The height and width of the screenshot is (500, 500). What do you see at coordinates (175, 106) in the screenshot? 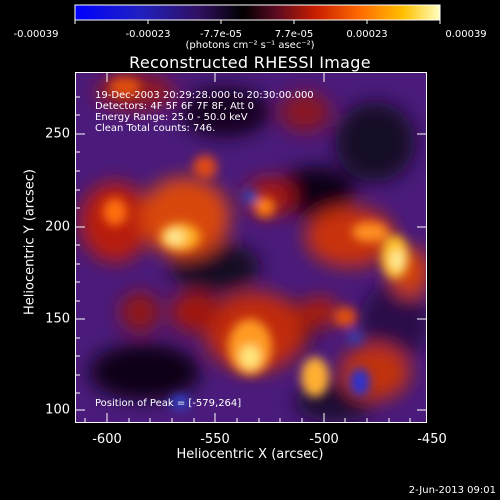
I see `detectors-info: Detectors: 4F 5F 6F 7F 8F, Att 0` at bounding box center [175, 106].